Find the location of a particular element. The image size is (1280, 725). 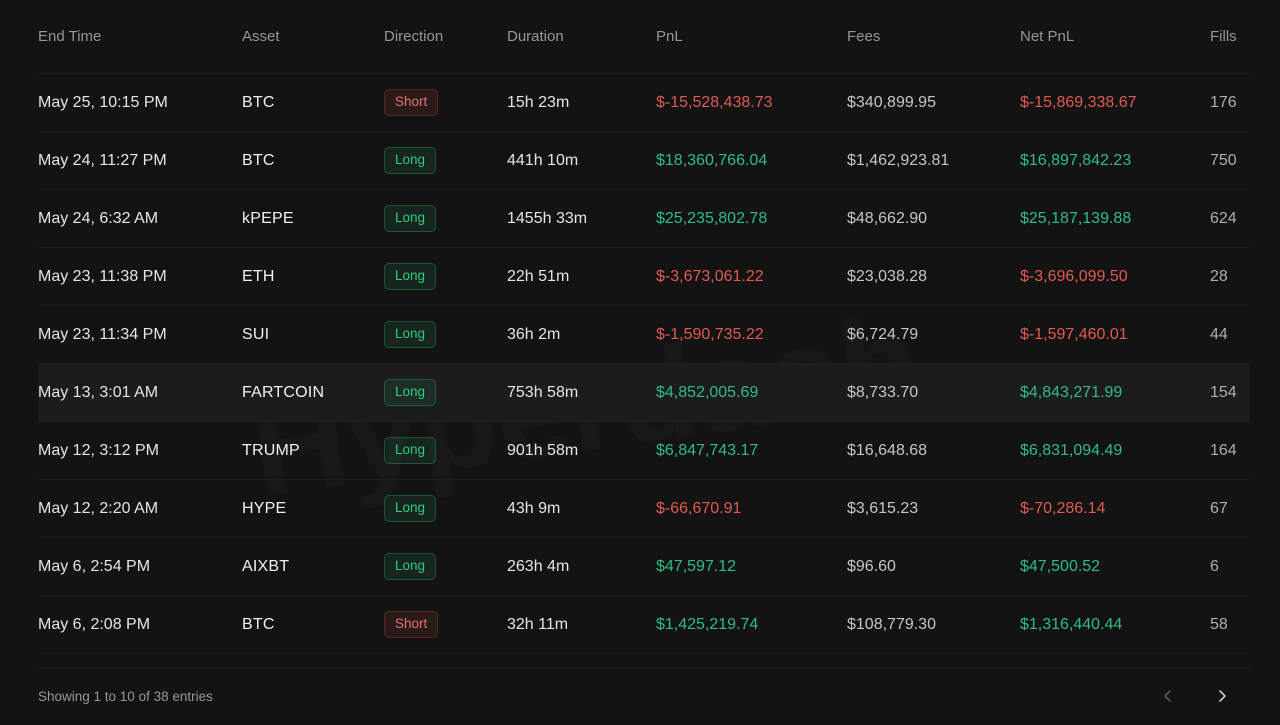

fills-cell: 67 is located at coordinates (1219, 508).